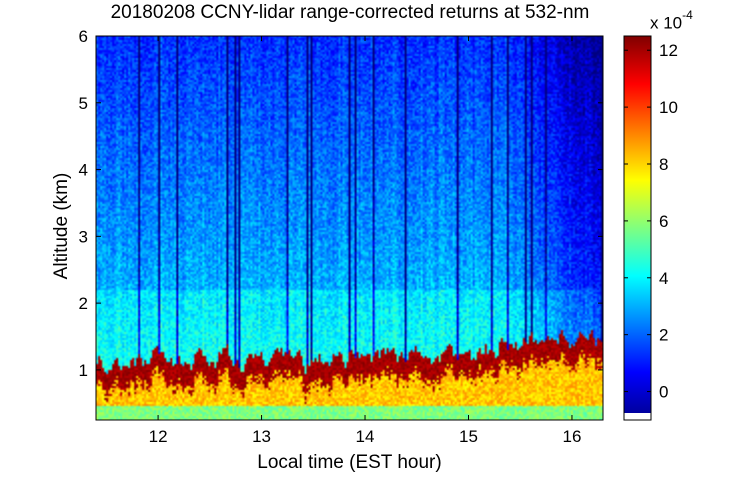 This screenshot has height=478, width=743. Describe the element at coordinates (83, 103) in the screenshot. I see `y-tick-label: 5` at that location.